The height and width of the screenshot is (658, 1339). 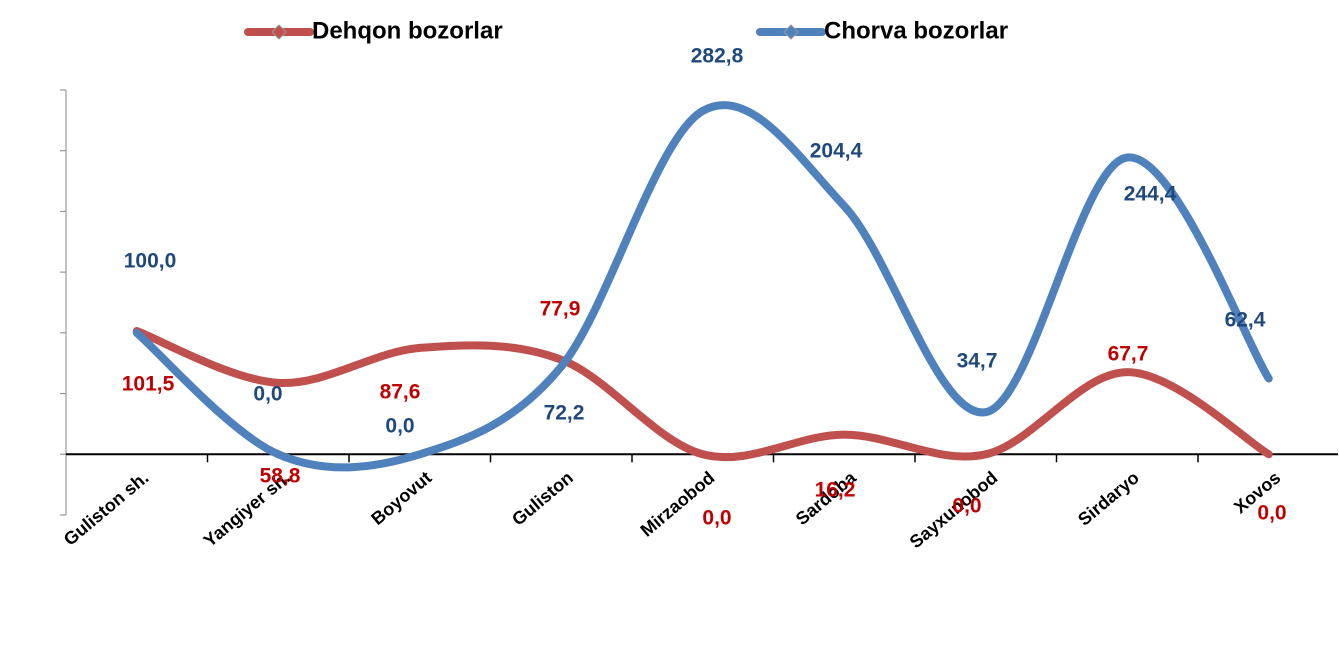 I want to click on x-tick-label: Guliston, so click(x=542, y=498).